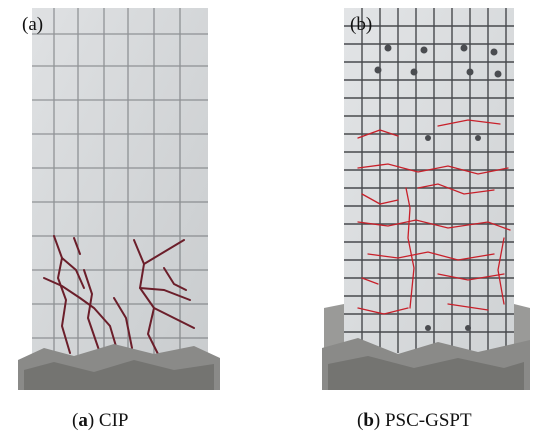 The height and width of the screenshot is (443, 550). Describe the element at coordinates (426, 420) in the screenshot. I see `caption-b-text: PSC-GSPT` at that location.